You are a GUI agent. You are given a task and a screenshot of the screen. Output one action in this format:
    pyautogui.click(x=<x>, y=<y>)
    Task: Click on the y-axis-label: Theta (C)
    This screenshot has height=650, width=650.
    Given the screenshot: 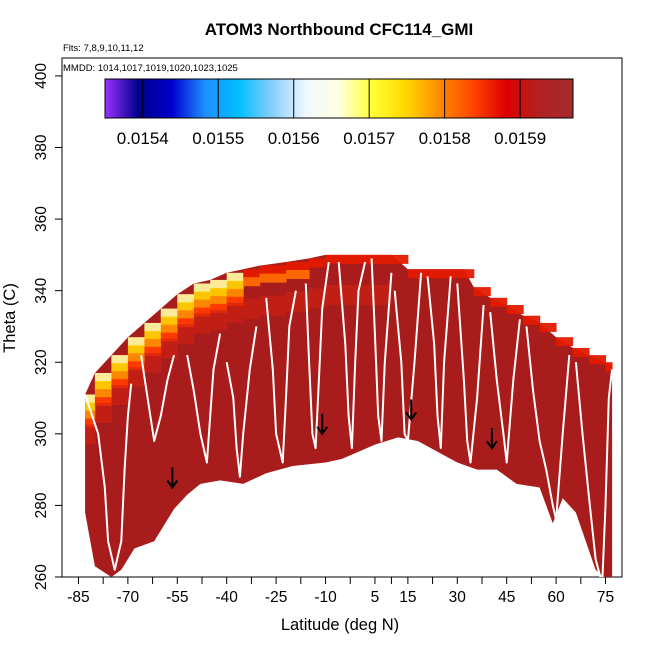 What is the action you would take?
    pyautogui.click(x=10, y=318)
    